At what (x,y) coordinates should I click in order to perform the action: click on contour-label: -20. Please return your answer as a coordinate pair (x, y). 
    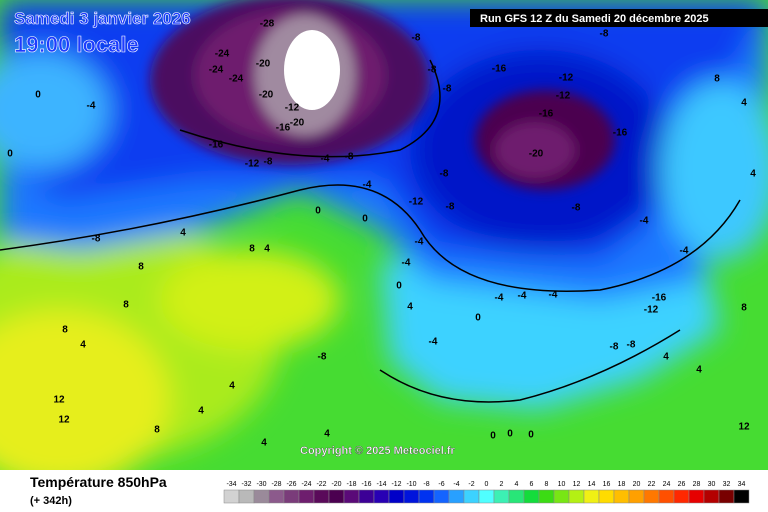
    Looking at the image, I should click on (536, 154).